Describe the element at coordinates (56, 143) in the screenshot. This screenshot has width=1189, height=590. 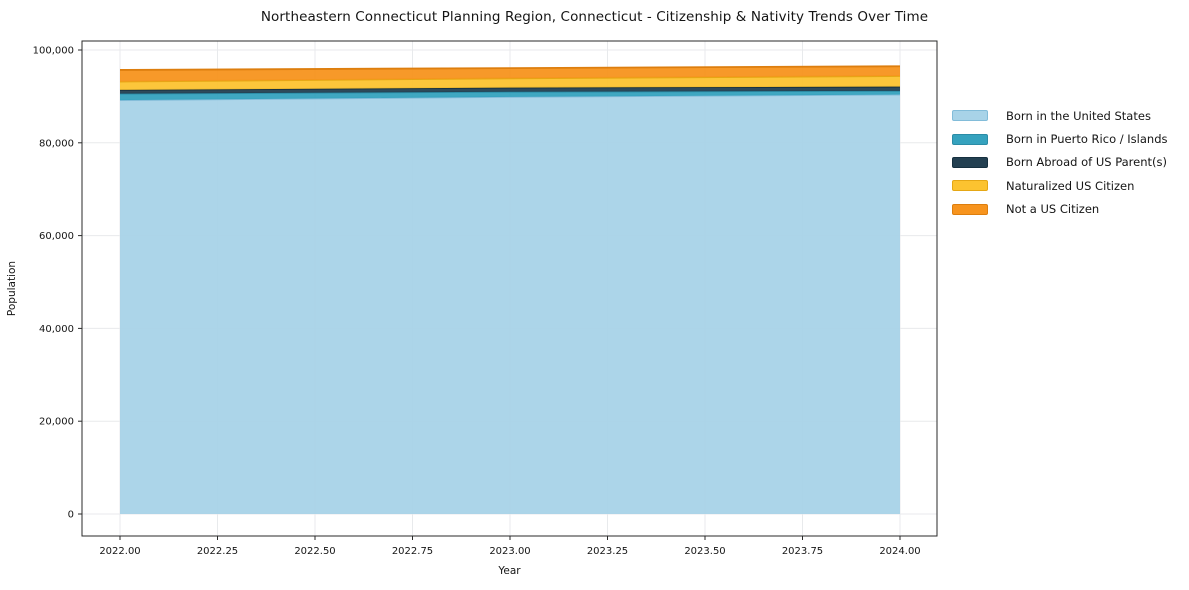
I see `y-tick-label: 80,000` at that location.